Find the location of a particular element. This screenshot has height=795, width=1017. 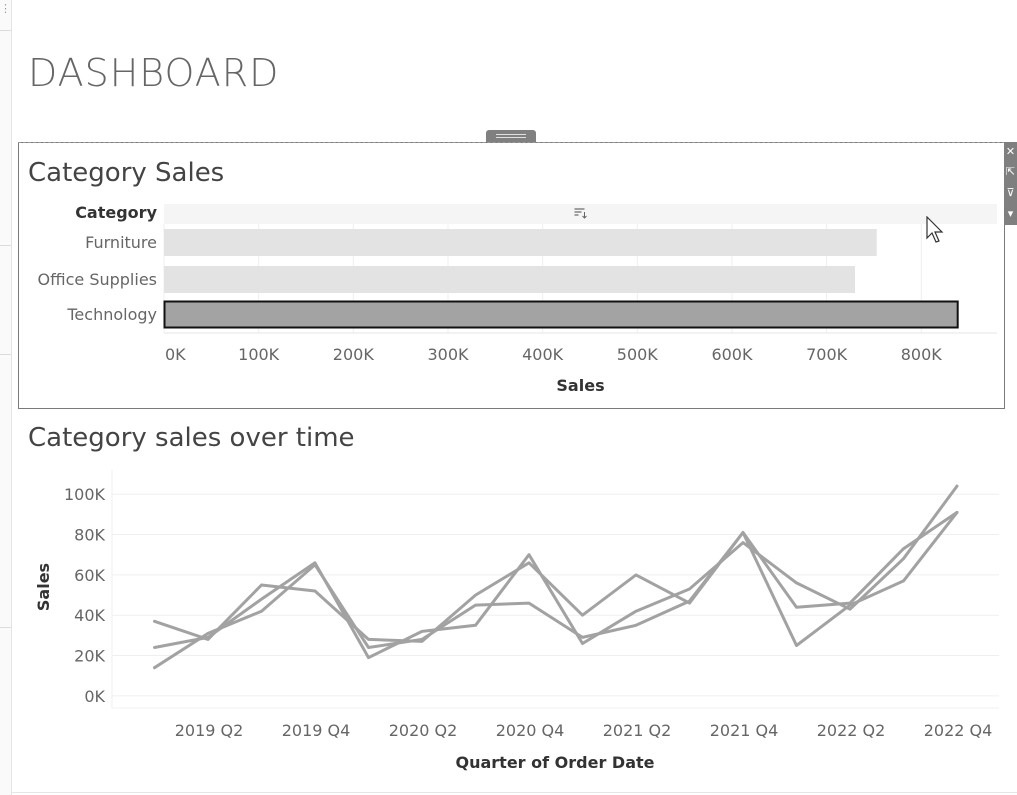

y-tick-label: 80K is located at coordinates (89, 535).